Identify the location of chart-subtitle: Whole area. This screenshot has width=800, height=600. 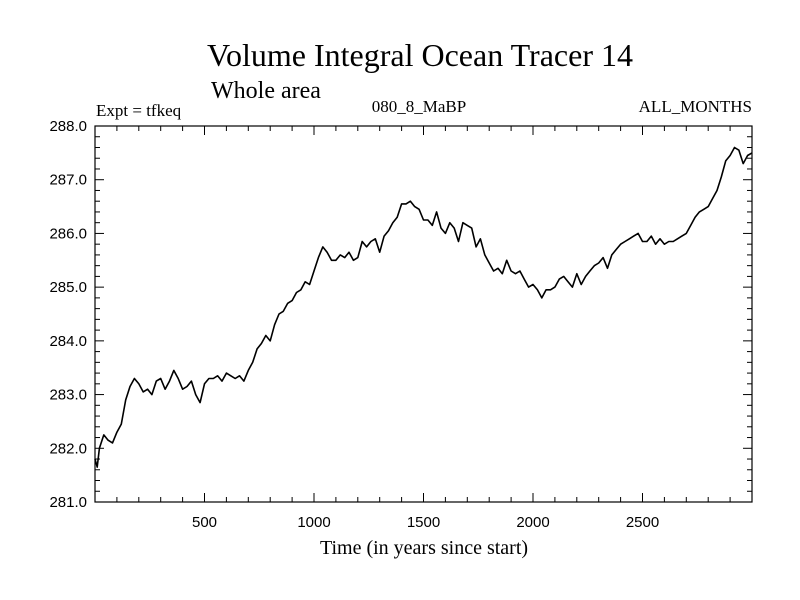
(266, 91).